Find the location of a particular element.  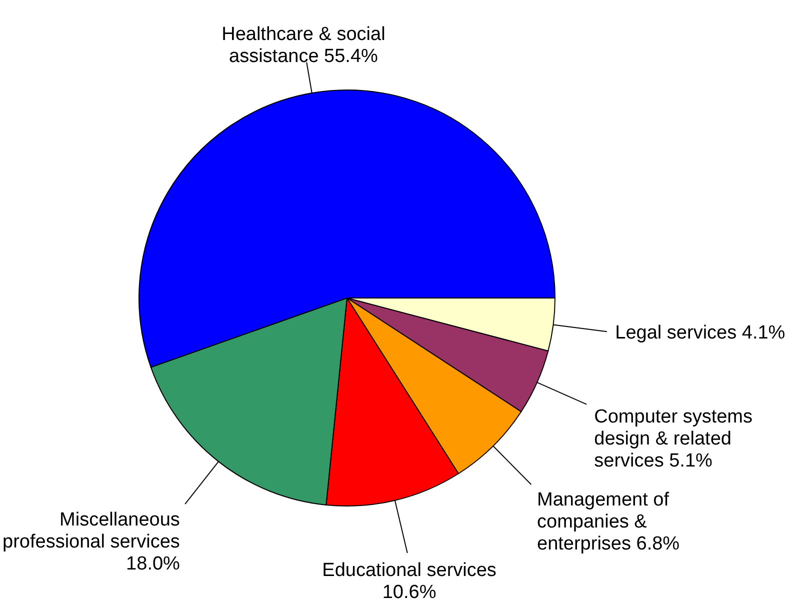

slice-label: Computer systems design & related services 5.1% is located at coordinates (673, 439).